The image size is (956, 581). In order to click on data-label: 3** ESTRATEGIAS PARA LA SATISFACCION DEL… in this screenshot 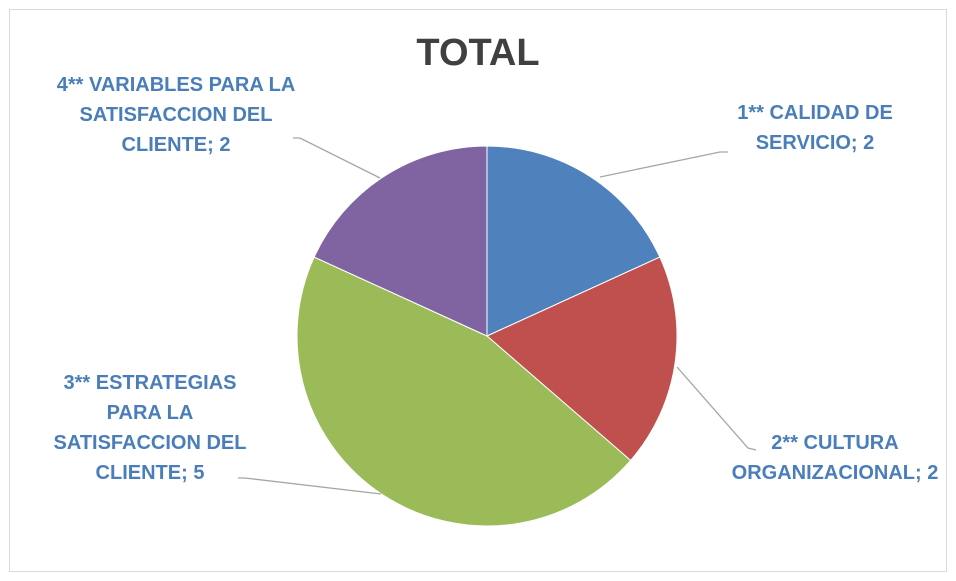, I will do `click(150, 428)`.